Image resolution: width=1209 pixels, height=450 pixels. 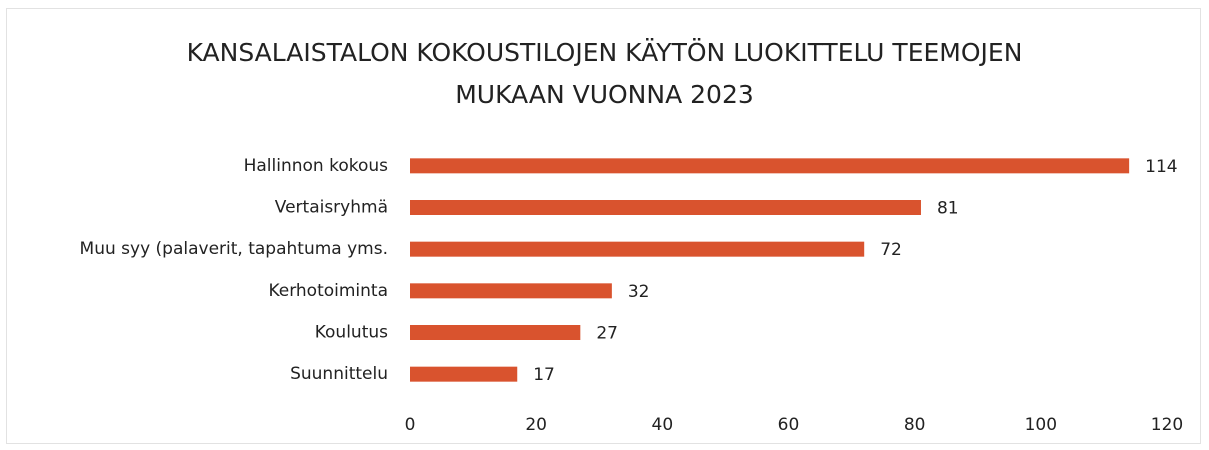 What do you see at coordinates (234, 249) in the screenshot?
I see `y-tick-label: Muu syy (palaverit, tapahtuma yms.` at bounding box center [234, 249].